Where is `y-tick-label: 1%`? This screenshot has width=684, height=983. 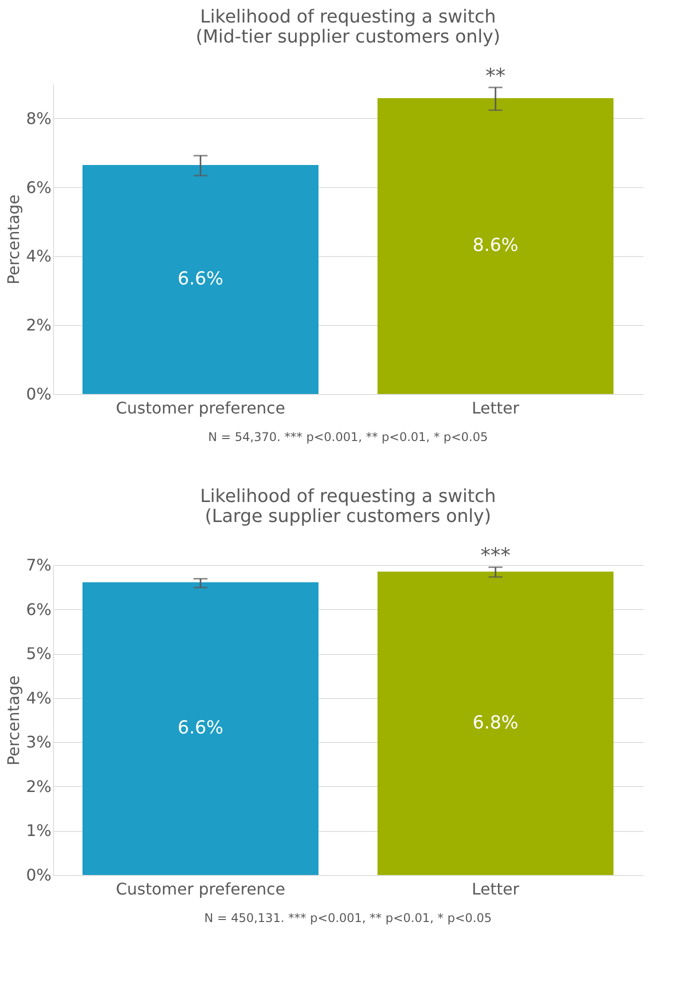
y-tick-label: 1% is located at coordinates (39, 830).